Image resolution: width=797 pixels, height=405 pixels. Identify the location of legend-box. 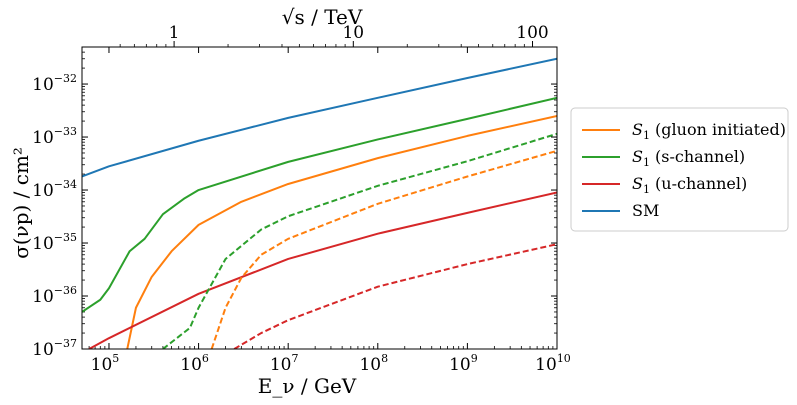
(679, 169).